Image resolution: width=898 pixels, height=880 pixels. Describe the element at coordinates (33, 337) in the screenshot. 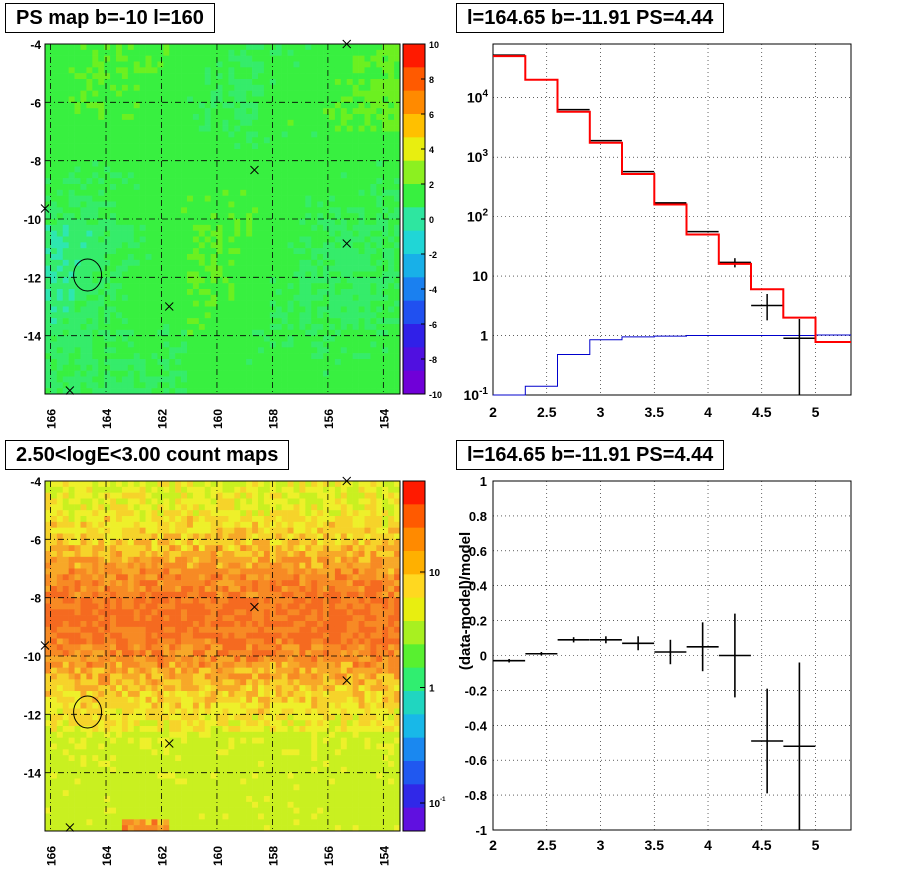

I see `ps-map-ytick: -14` at that location.